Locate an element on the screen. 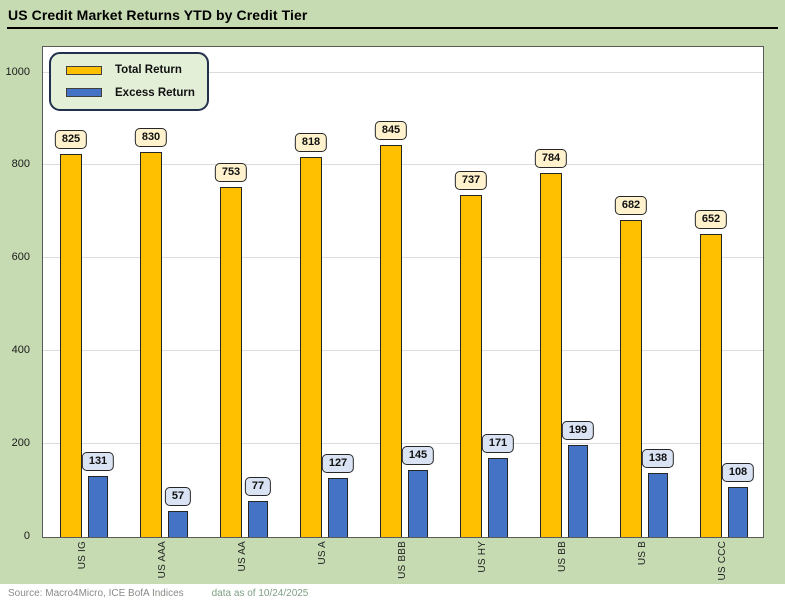 The image size is (785, 603). legend: Total Return Excess Return is located at coordinates (129, 81).